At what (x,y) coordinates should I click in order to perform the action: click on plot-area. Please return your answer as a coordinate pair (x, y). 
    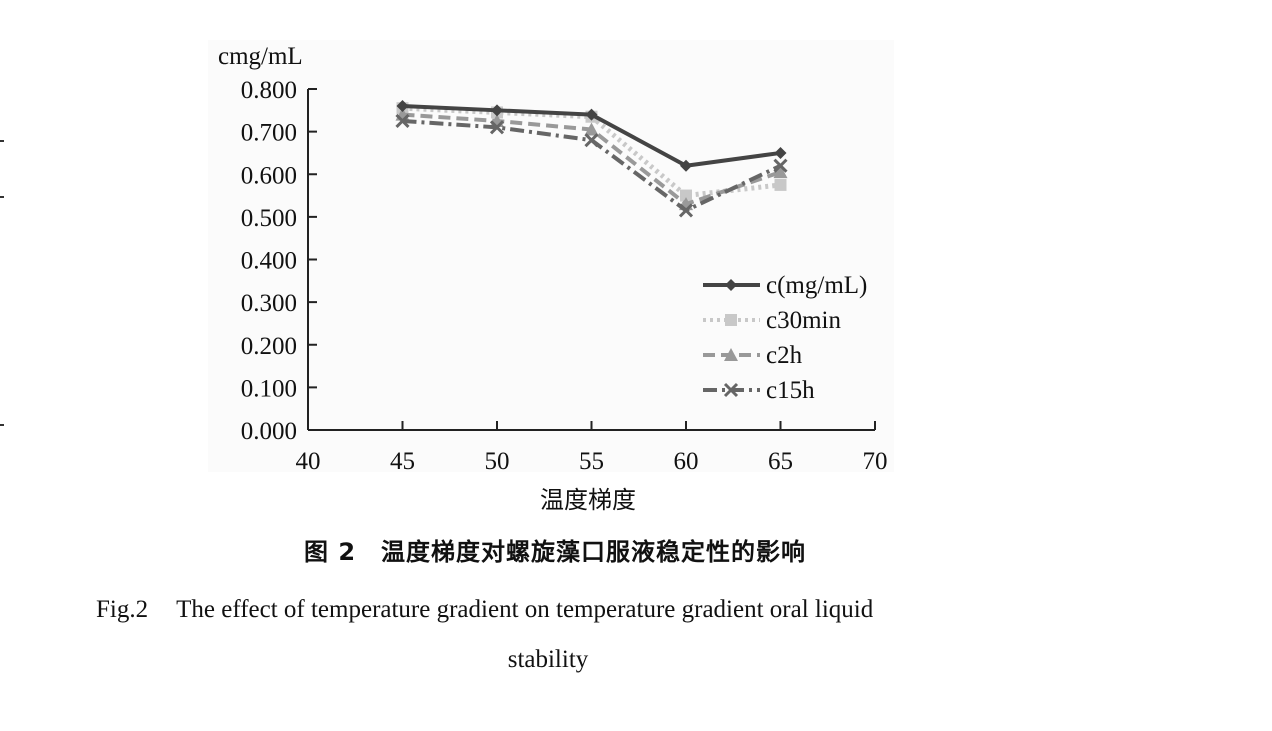
    Looking at the image, I should click on (591, 159).